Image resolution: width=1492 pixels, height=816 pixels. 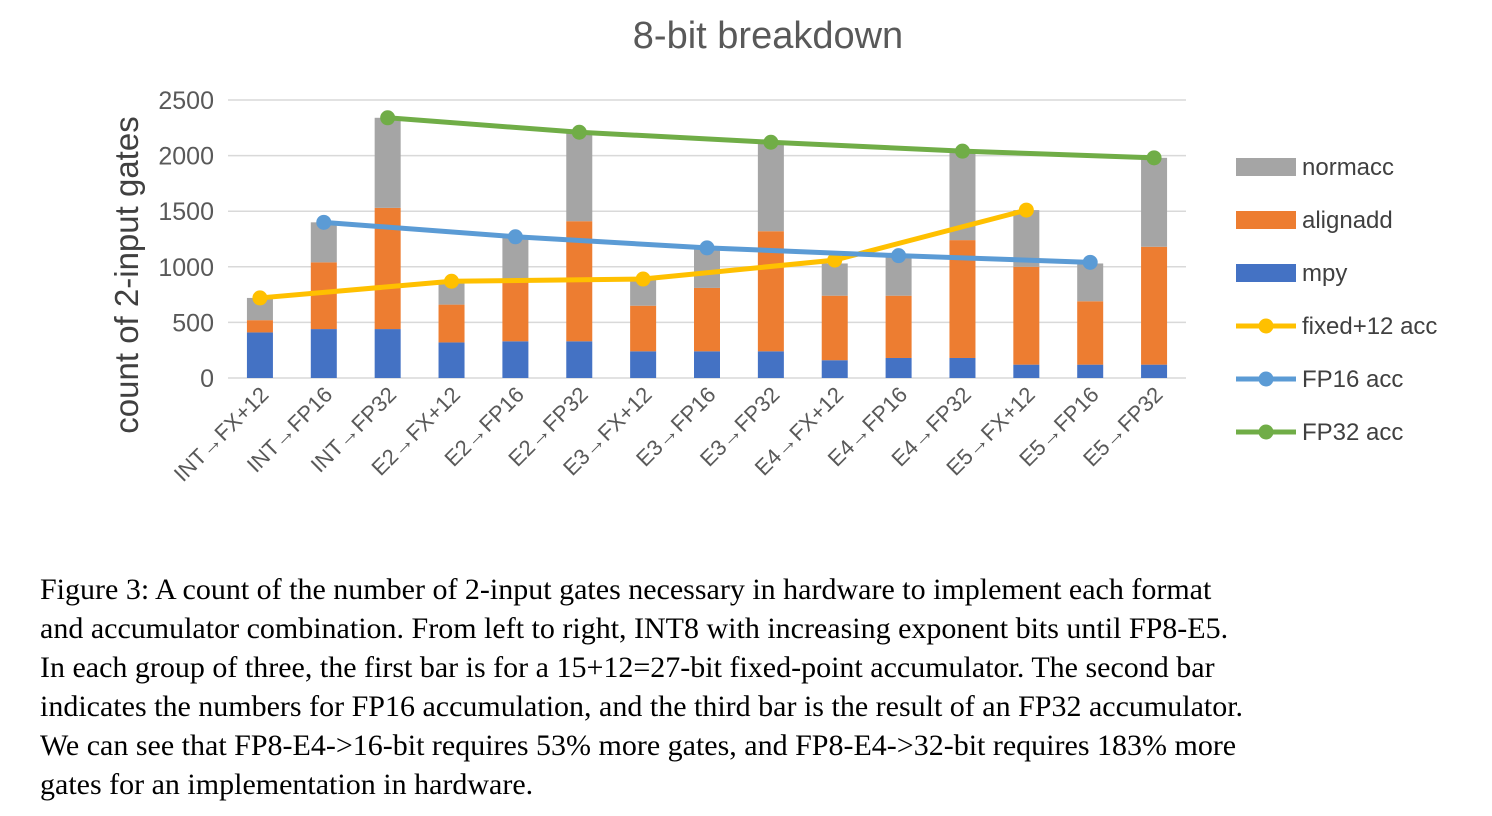 I want to click on legend-label: normacc, so click(x=1348, y=167).